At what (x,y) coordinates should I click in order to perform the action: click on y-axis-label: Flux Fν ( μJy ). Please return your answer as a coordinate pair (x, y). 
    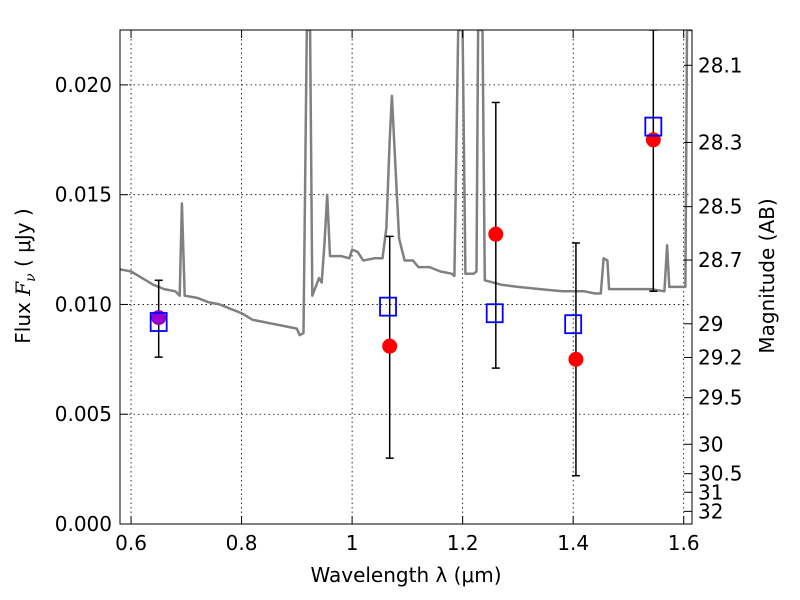
    Looking at the image, I should click on (25, 275).